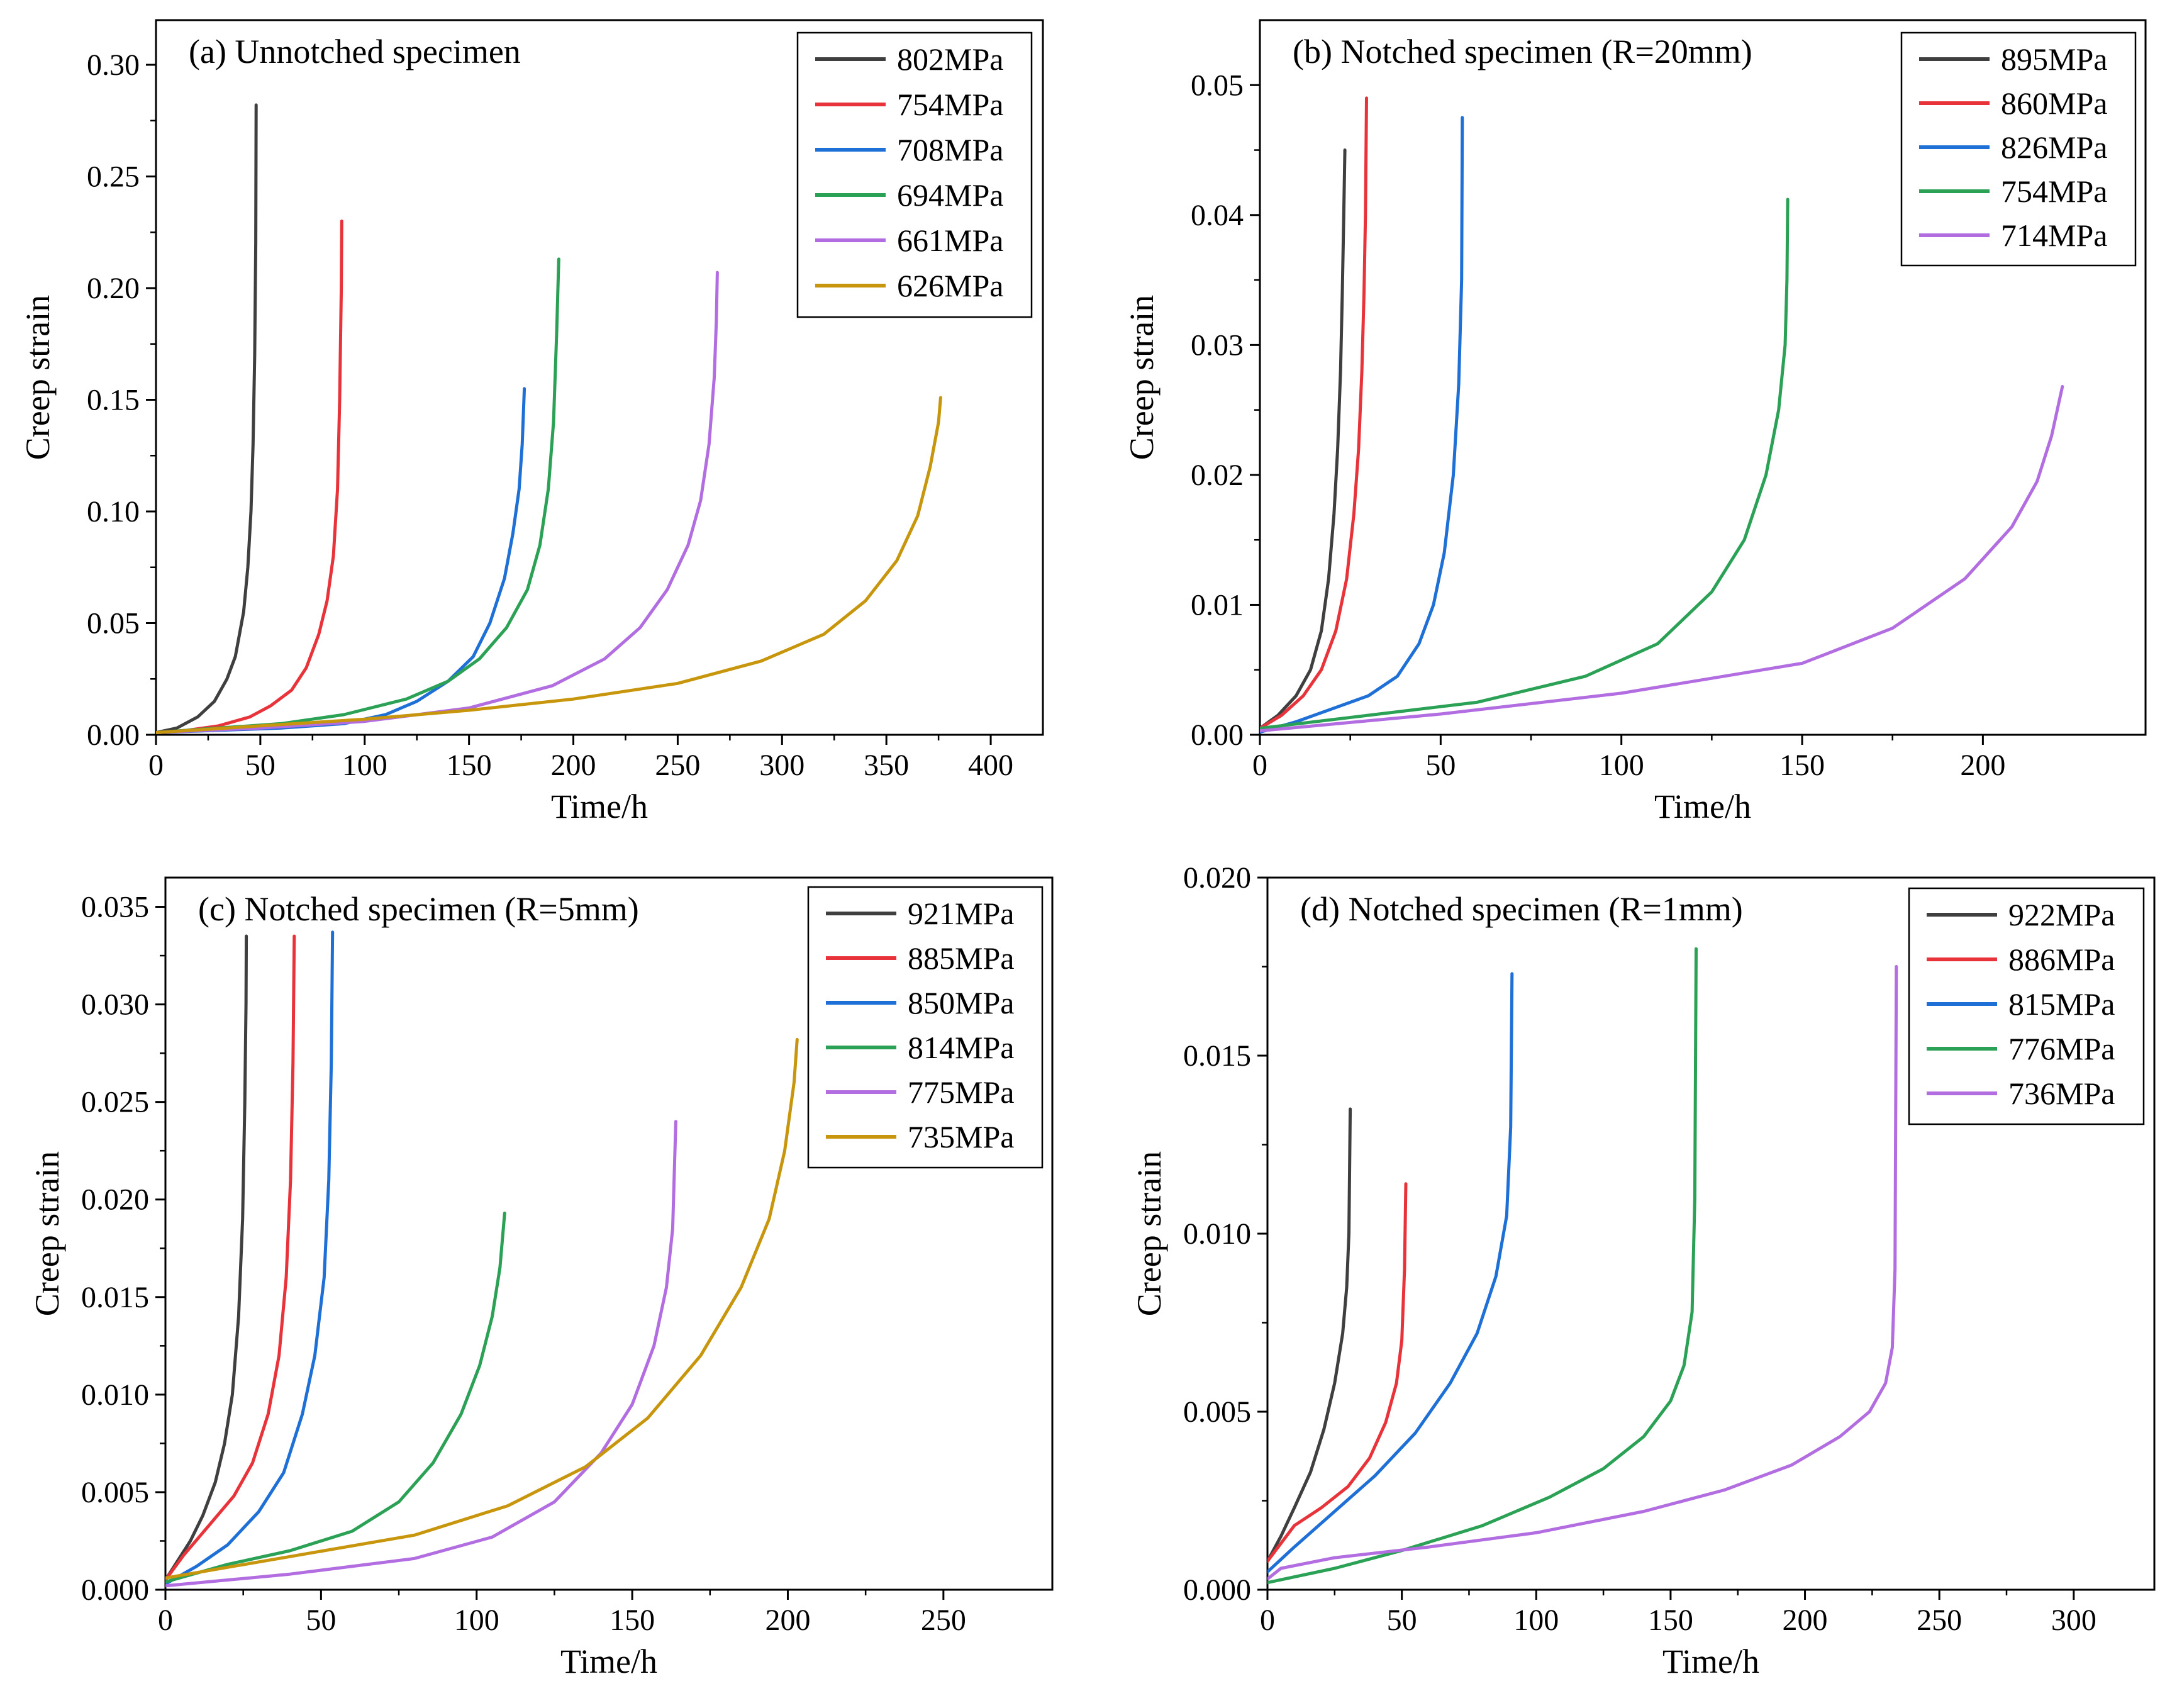 The height and width of the screenshot is (1708, 2177). I want to click on legend-label: 735MPa, so click(961, 1136).